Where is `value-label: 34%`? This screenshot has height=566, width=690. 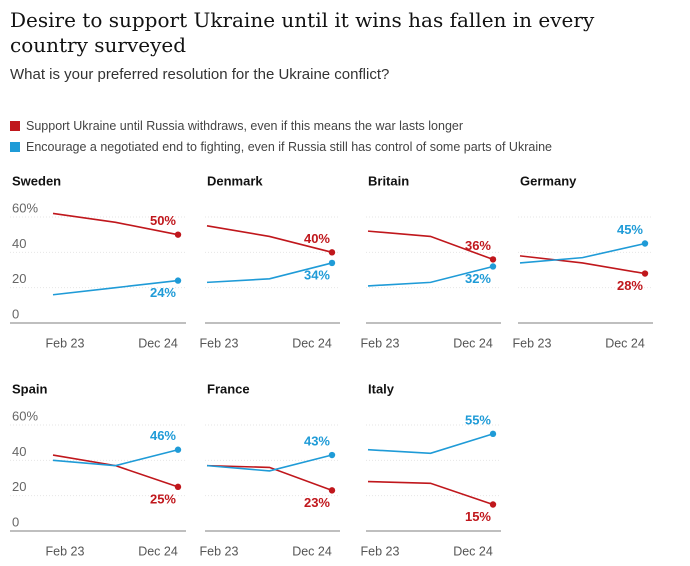
value-label: 34% is located at coordinates (317, 274).